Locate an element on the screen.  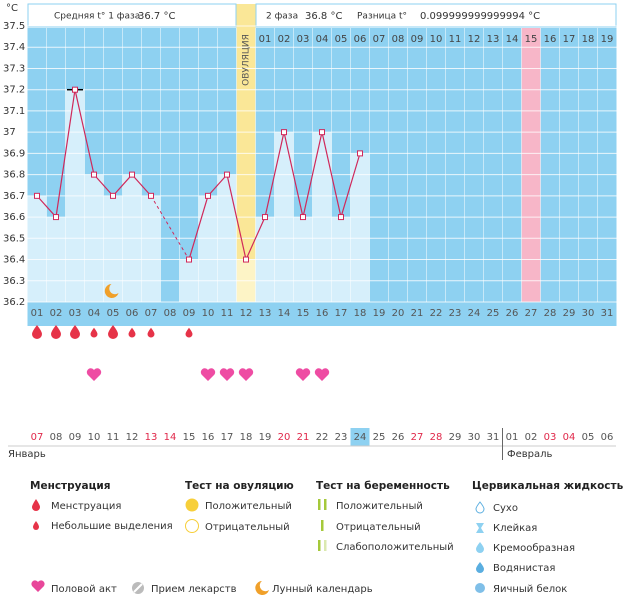
y-tick-label: 37.4 is located at coordinates (14, 47).